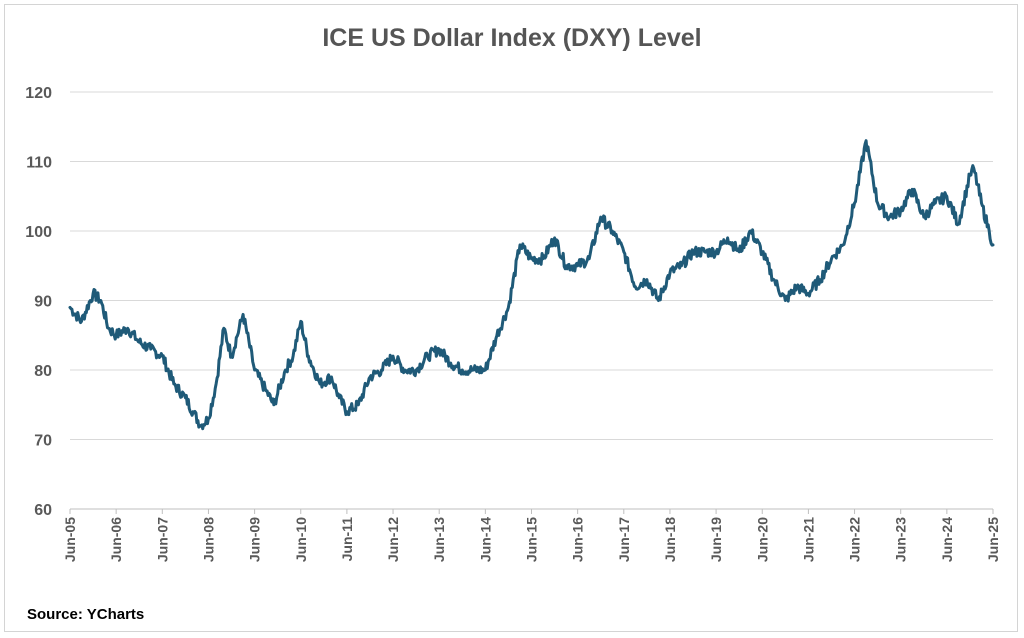 This screenshot has height=638, width=1024. Describe the element at coordinates (578, 539) in the screenshot. I see `x-tick-label: Jun-16` at that location.